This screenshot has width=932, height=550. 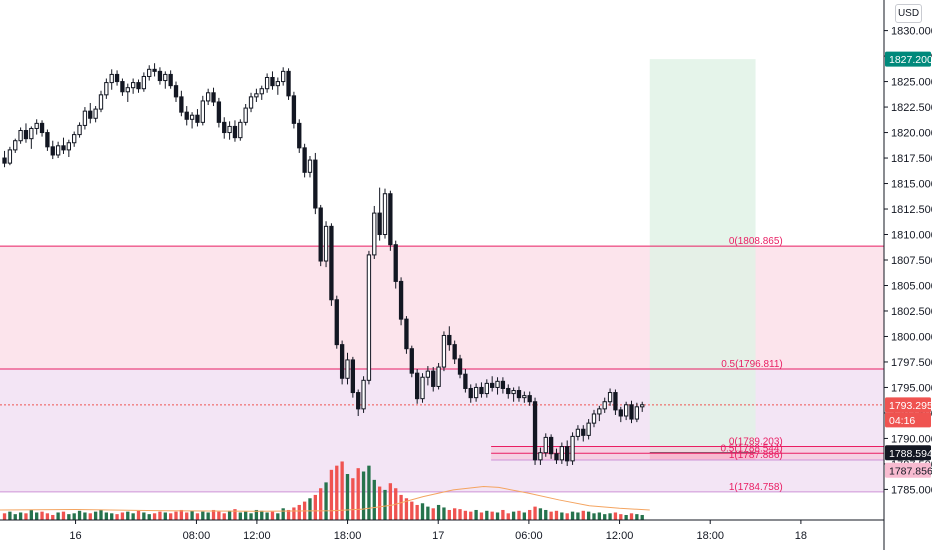 What do you see at coordinates (908, 13) in the screenshot?
I see `currency-button: USD` at bounding box center [908, 13].